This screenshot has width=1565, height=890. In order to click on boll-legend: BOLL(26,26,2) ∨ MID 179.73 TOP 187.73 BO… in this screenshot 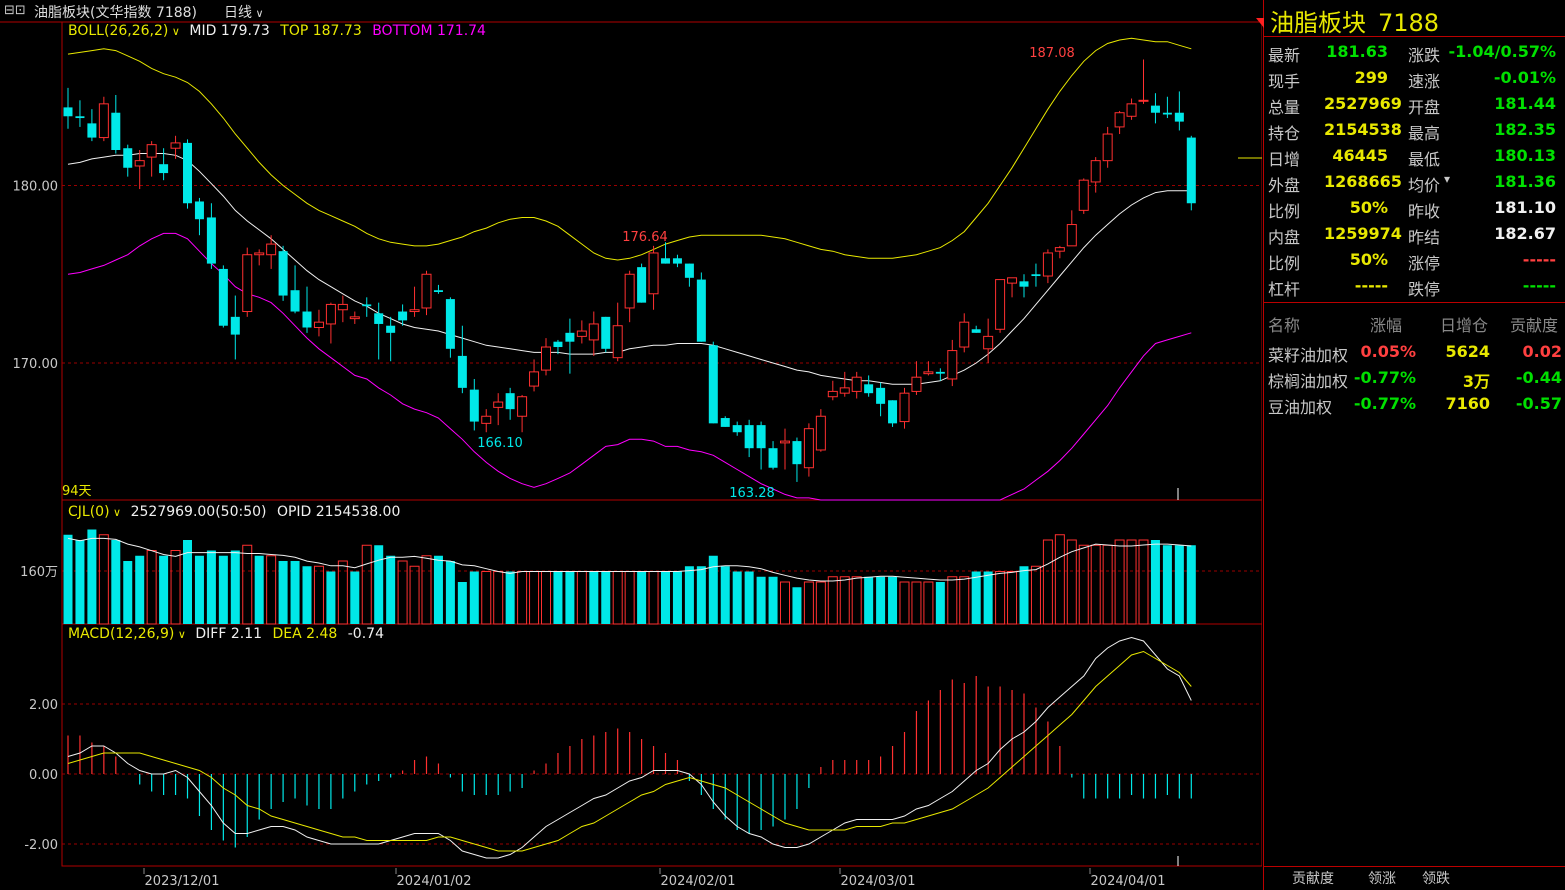, I will do `click(277, 31)`.